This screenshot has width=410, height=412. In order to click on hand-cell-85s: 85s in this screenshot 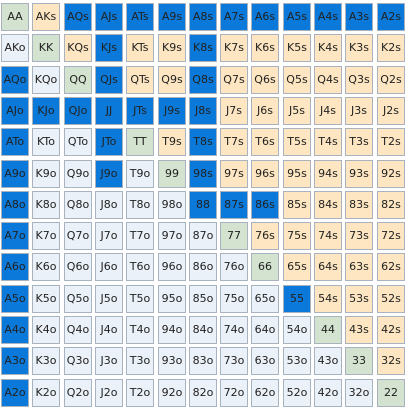, I will do `click(297, 205)`.